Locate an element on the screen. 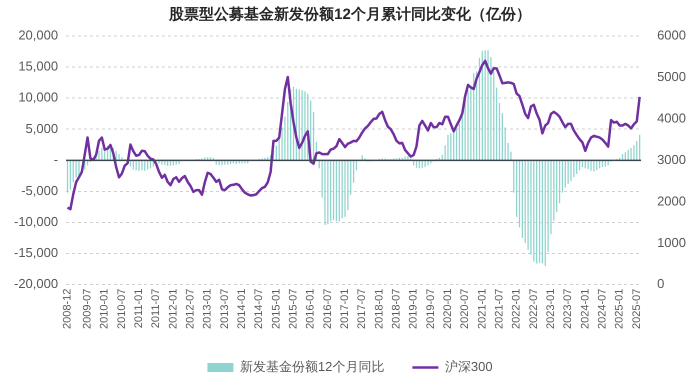  legend-label: 新发基金份额12个月同比 is located at coordinates (312, 366).